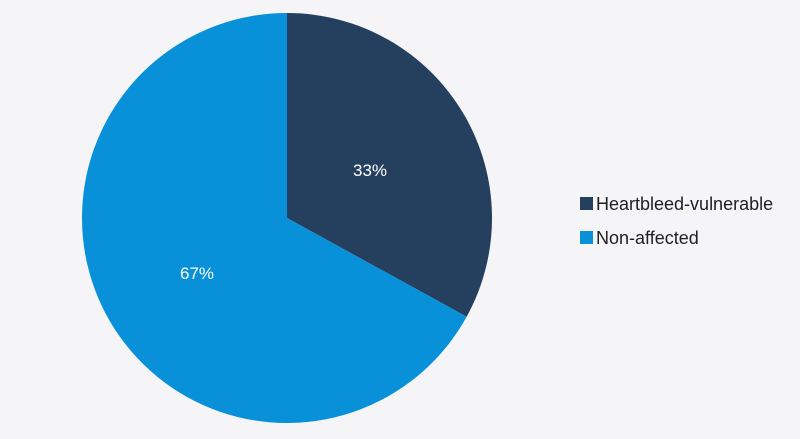  I want to click on legend-label-non-affected: Non-affected, so click(647, 238).